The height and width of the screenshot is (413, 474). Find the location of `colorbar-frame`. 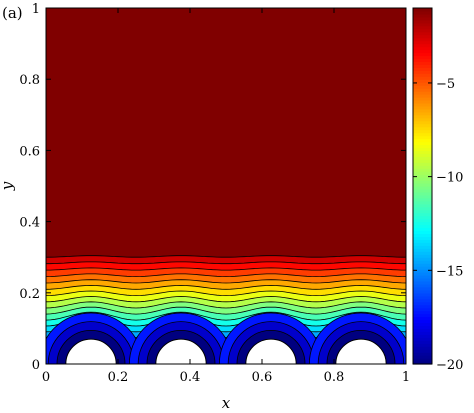

colorbar-frame is located at coordinates (422, 186).